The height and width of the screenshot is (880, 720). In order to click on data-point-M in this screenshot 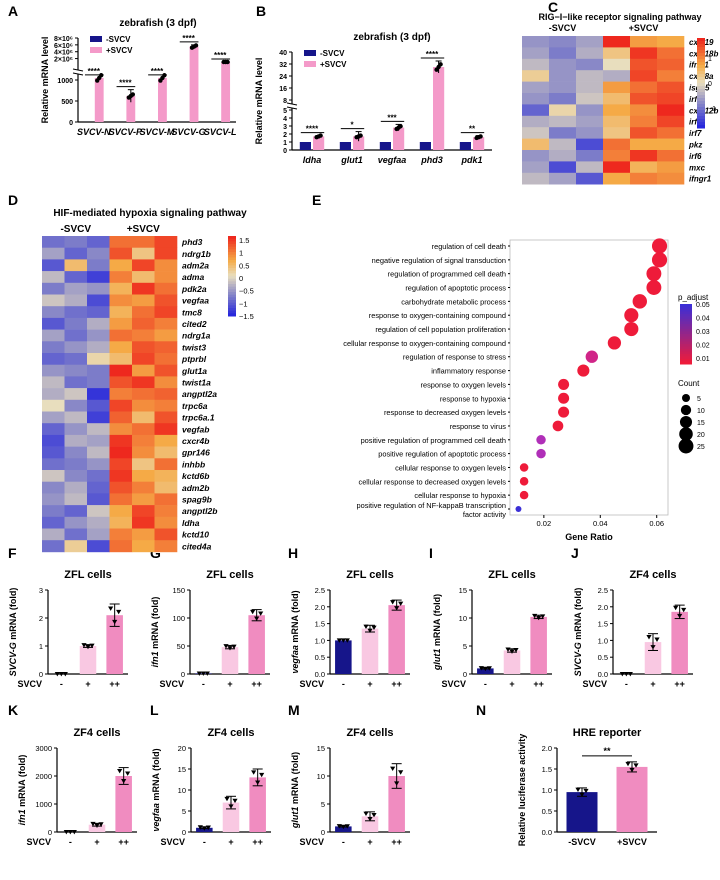, I will do `click(397, 783)`.